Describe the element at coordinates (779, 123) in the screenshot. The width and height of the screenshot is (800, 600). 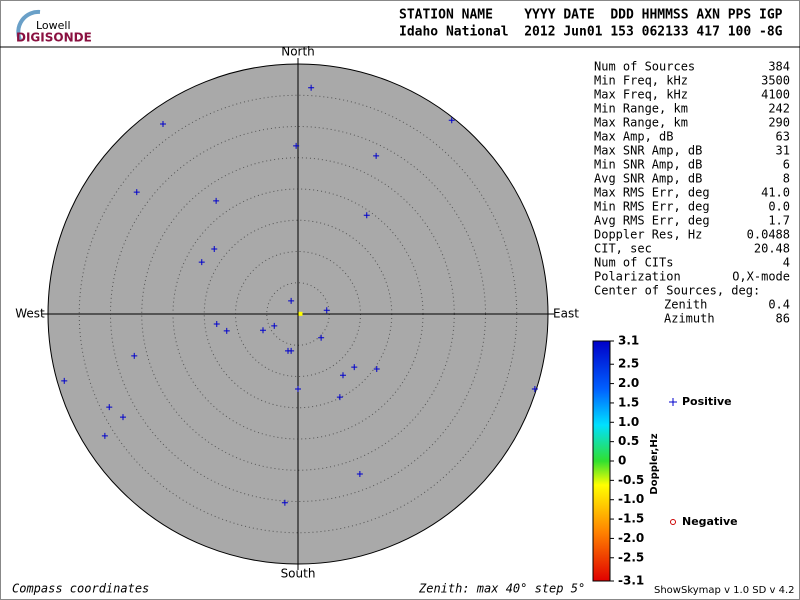
I see `stat-value: 290` at that location.